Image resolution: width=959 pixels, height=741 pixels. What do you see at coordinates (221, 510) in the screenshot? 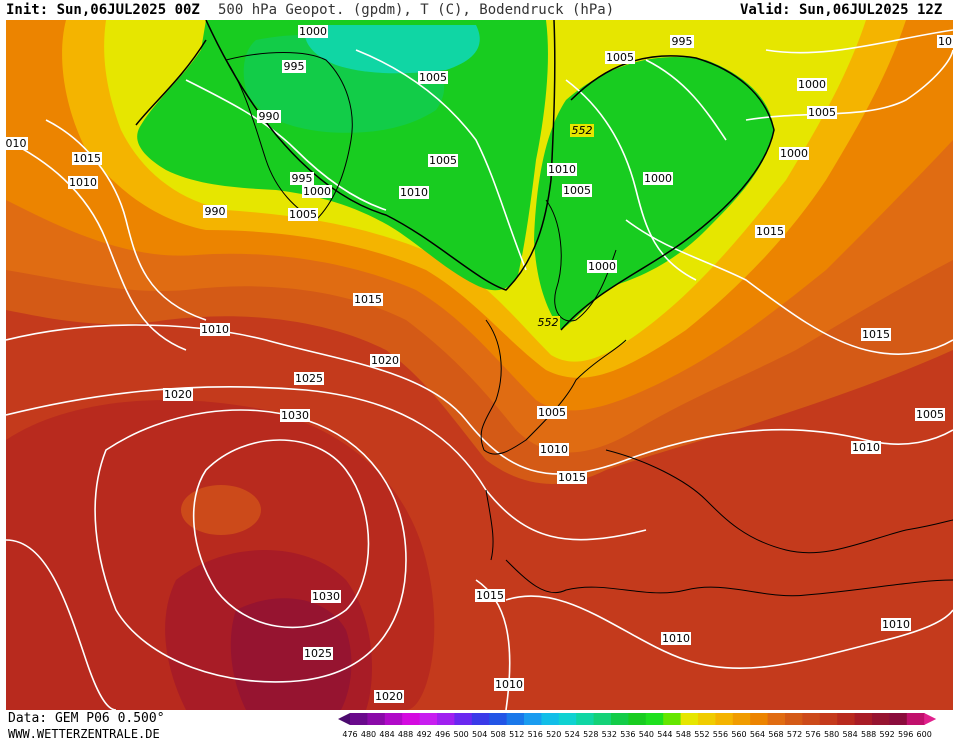
I see `warm-anomaly` at bounding box center [221, 510].